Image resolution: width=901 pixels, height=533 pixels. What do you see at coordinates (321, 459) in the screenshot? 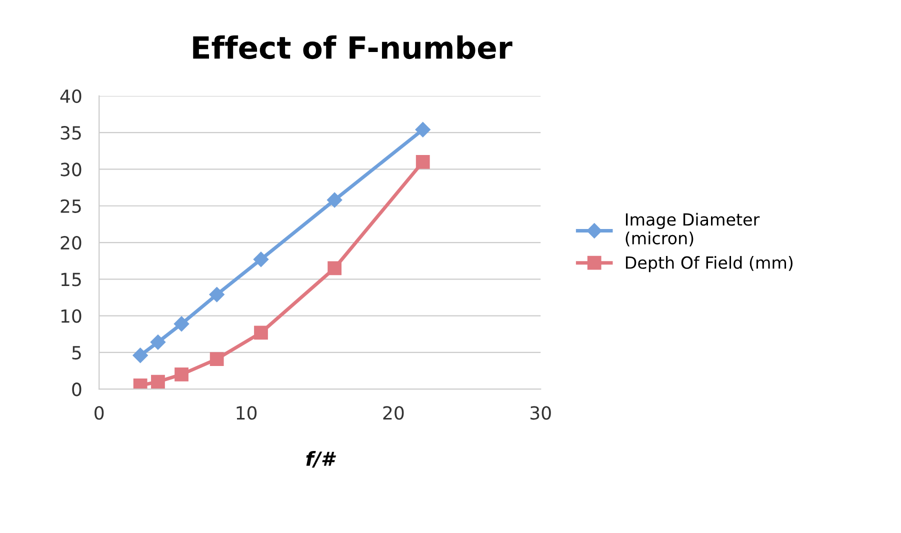
I see `x-axis-title: f/#` at bounding box center [321, 459].